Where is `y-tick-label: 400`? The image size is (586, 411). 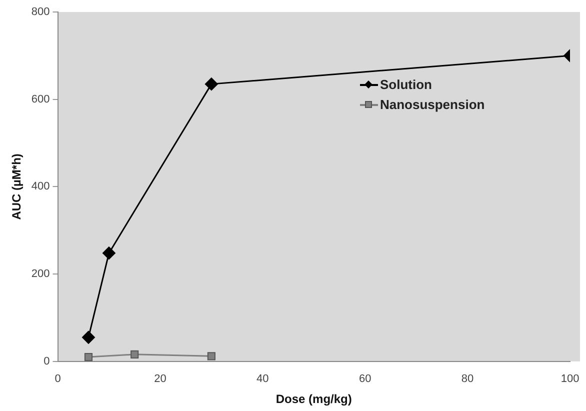 y-tick-label: 400 is located at coordinates (40, 186).